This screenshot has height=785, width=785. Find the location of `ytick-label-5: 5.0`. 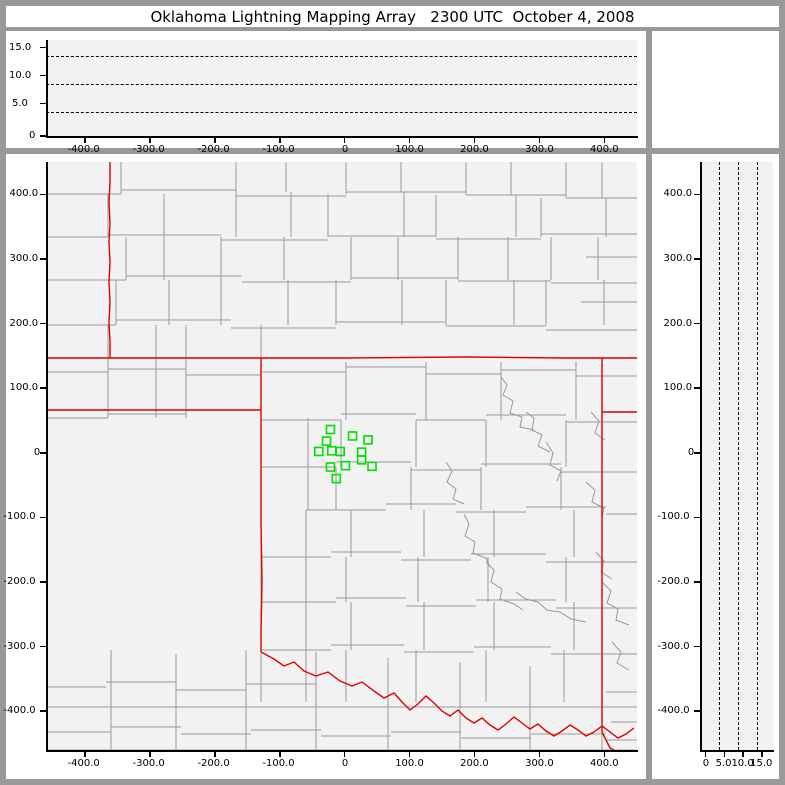

ytick-label-5: 5.0 is located at coordinates (20, 103).